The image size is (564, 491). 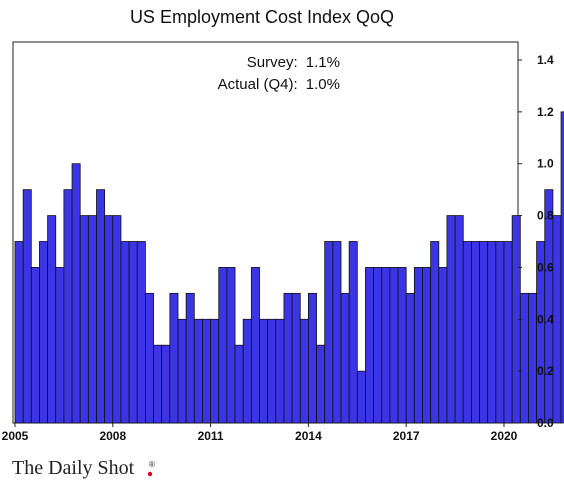 What do you see at coordinates (272, 62) in the screenshot?
I see `annotation-survey-label: Survey:` at bounding box center [272, 62].